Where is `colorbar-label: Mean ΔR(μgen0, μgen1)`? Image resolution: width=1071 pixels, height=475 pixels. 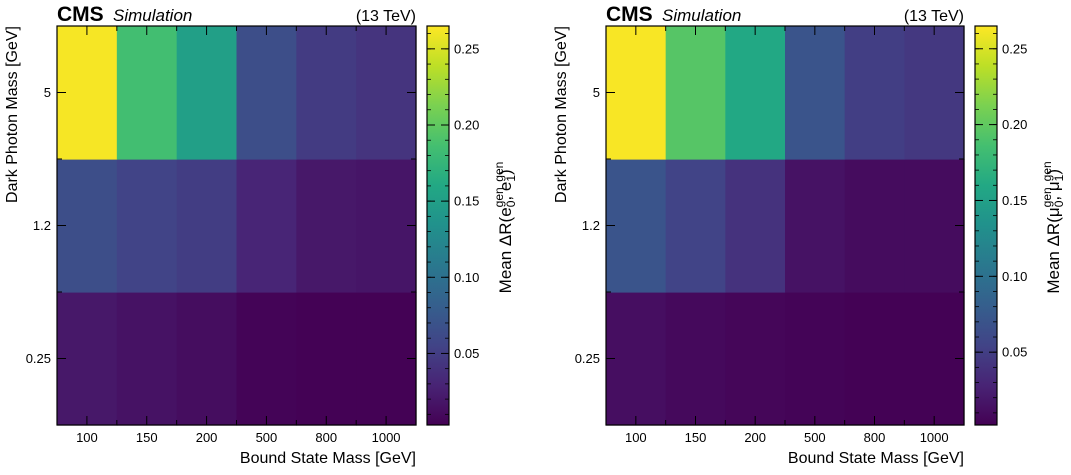 colorbar-label: Mean ΔR(μgen0, μgen1) is located at coordinates (1053, 227).